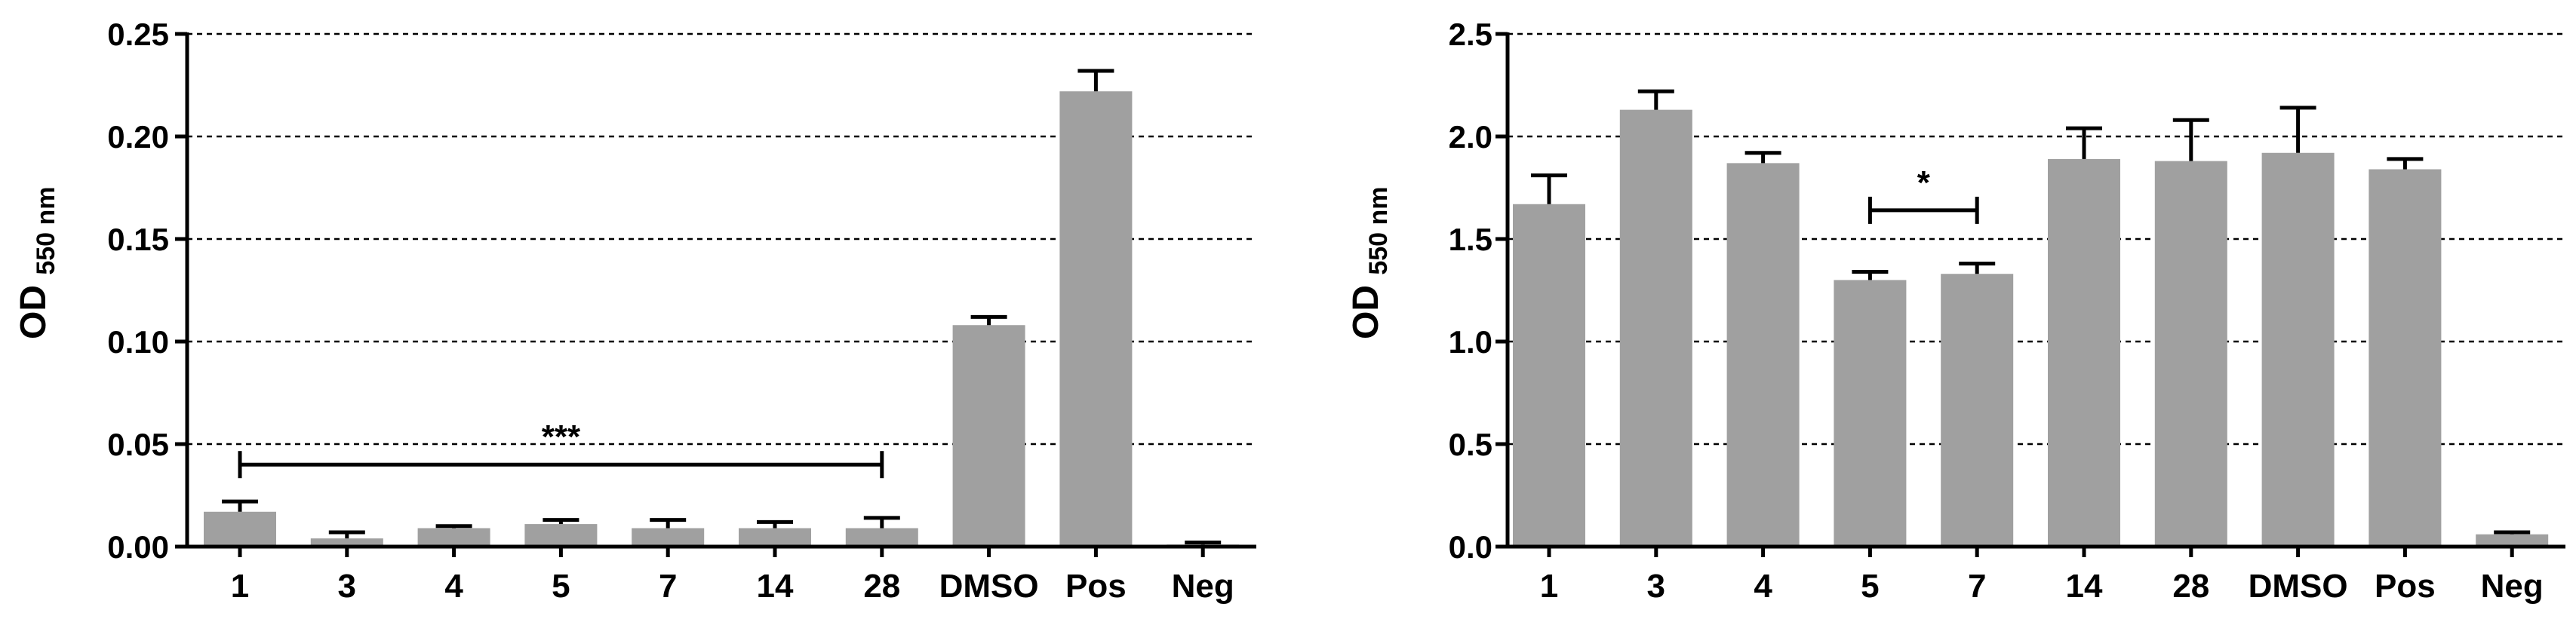 The width and height of the screenshot is (2576, 619). Describe the element at coordinates (2512, 540) in the screenshot. I see `bar-Neg` at that location.